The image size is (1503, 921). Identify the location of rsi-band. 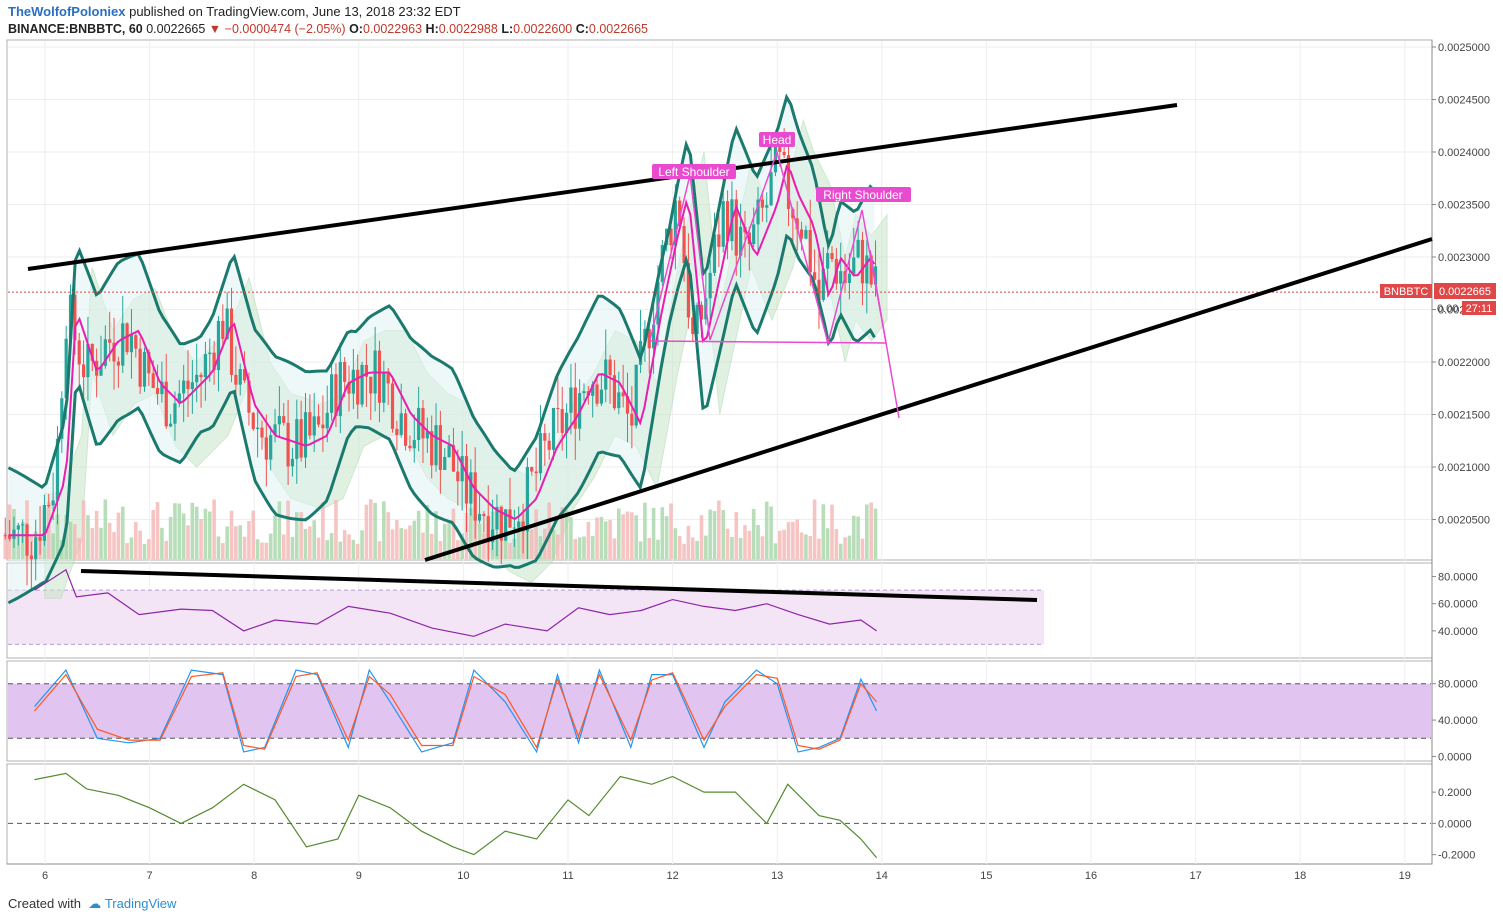
(526, 617).